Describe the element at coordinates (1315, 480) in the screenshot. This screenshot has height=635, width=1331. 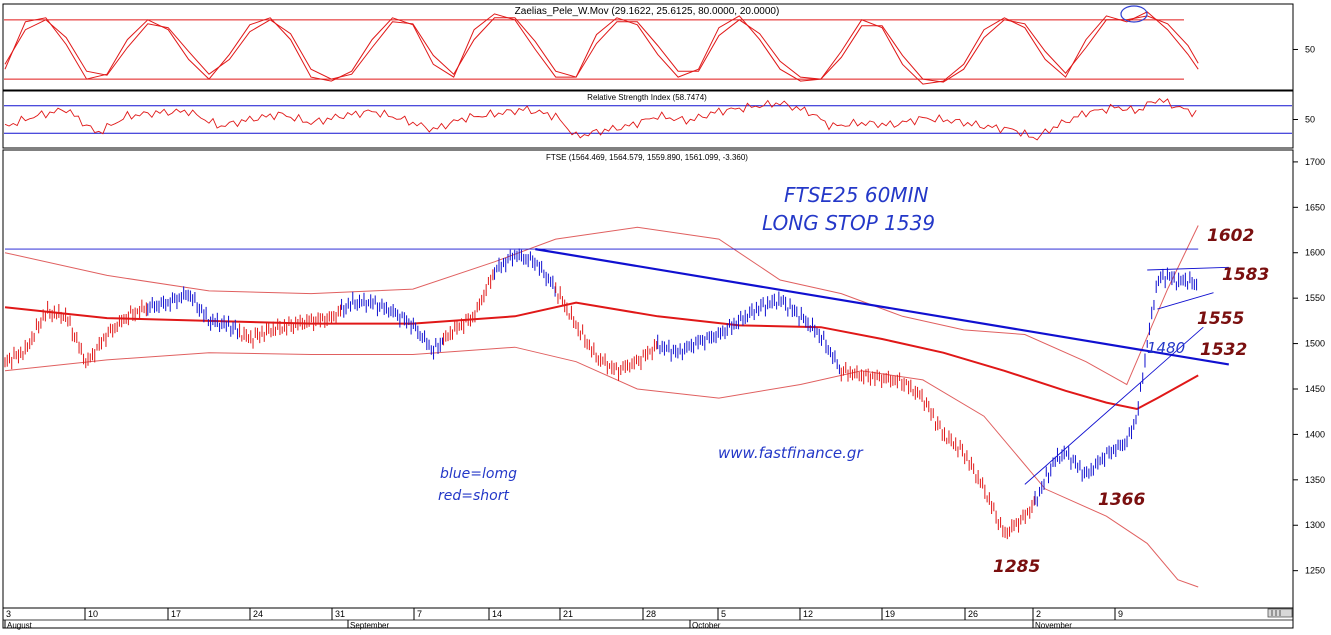
I see `price-y-tick-label: 1350` at that location.